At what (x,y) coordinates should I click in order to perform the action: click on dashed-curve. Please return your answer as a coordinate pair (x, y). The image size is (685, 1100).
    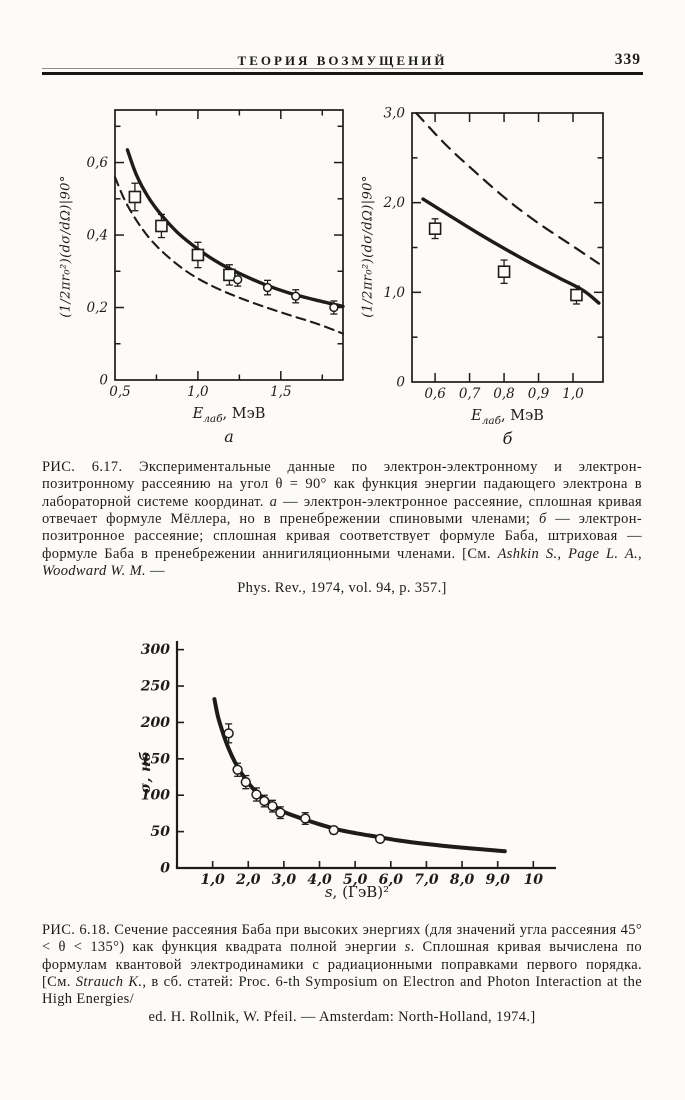
    Looking at the image, I should click on (229, 255).